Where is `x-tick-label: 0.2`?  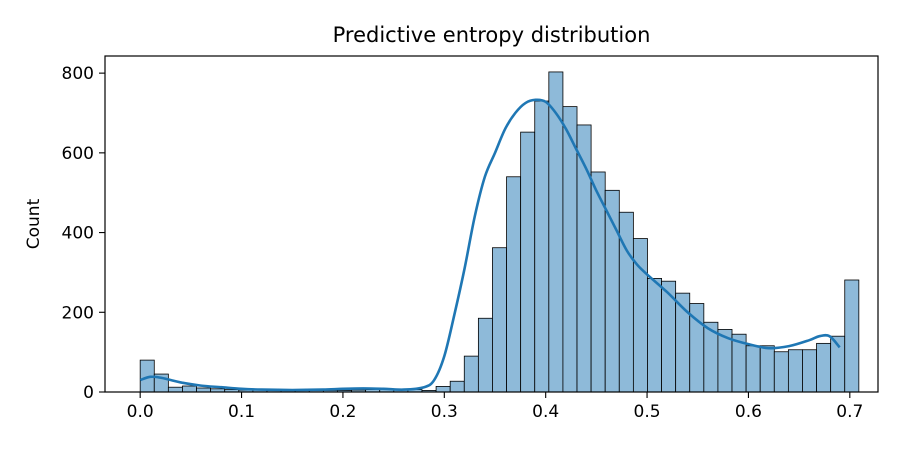
x-tick-label: 0.2 is located at coordinates (342, 412).